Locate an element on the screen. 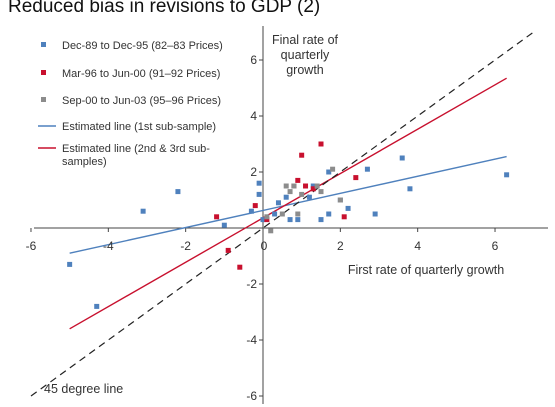 This screenshot has height=407, width=555. y-axis-label: Final rate of is located at coordinates (305, 40).